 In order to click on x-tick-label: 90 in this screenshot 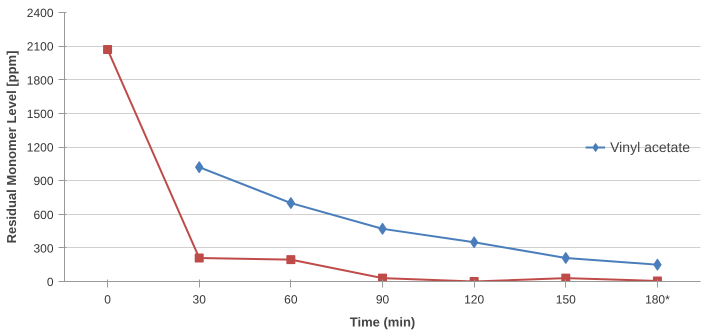, I will do `click(383, 299)`.